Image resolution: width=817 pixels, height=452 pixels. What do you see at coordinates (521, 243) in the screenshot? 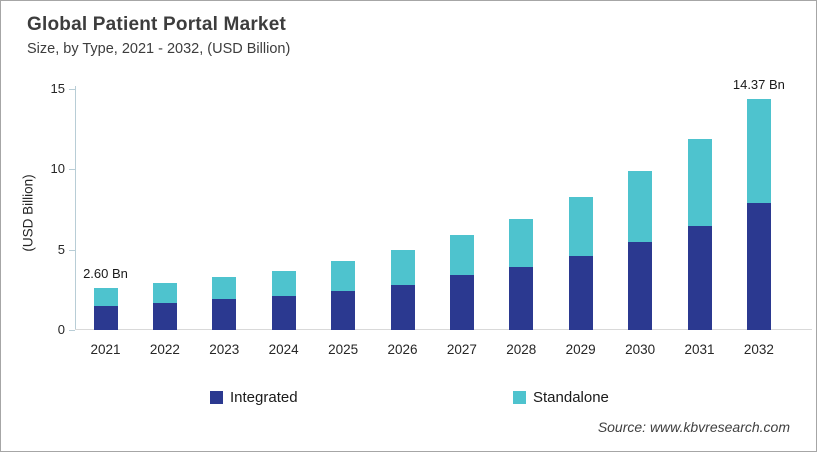
I see `bar-segment-standalone-2028` at bounding box center [521, 243].